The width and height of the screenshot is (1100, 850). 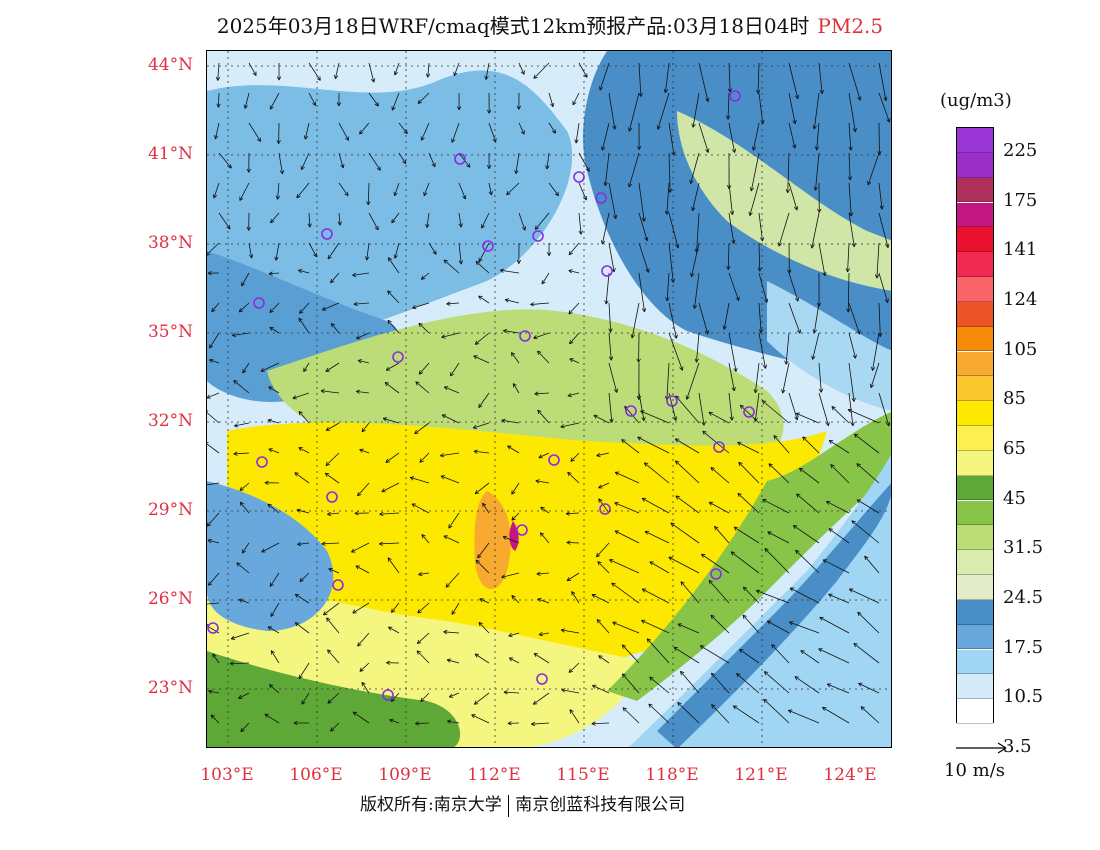 What do you see at coordinates (525, 336) in the screenshot?
I see `station-marker` at bounding box center [525, 336].